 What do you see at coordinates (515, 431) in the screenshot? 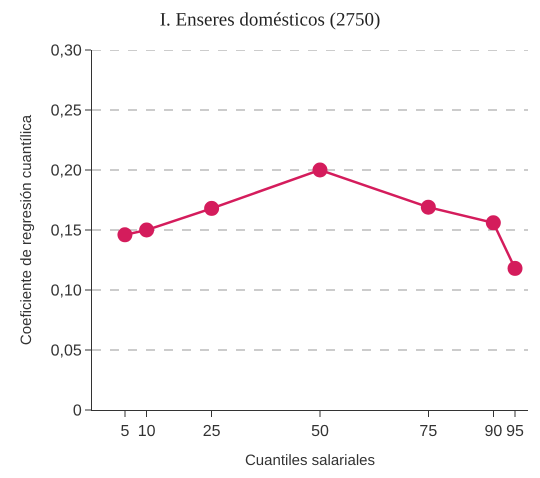
I see `x-tick-label: 95` at bounding box center [515, 431].